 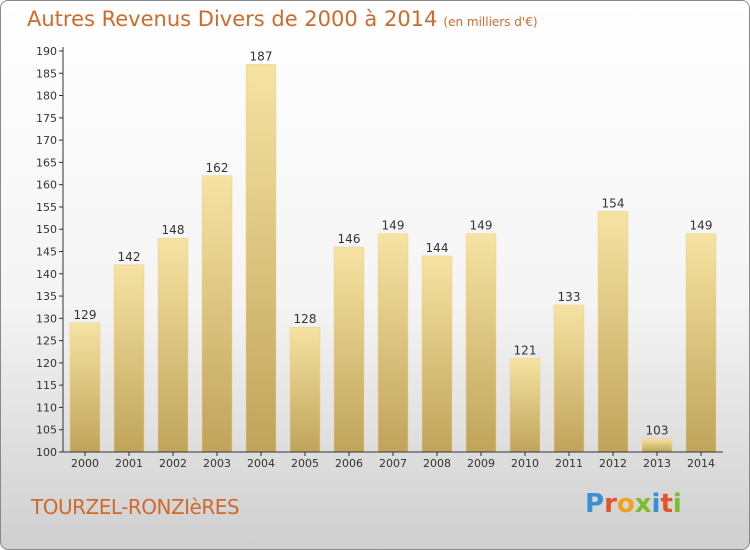 I want to click on y-tick-label: 135, so click(x=46, y=296).